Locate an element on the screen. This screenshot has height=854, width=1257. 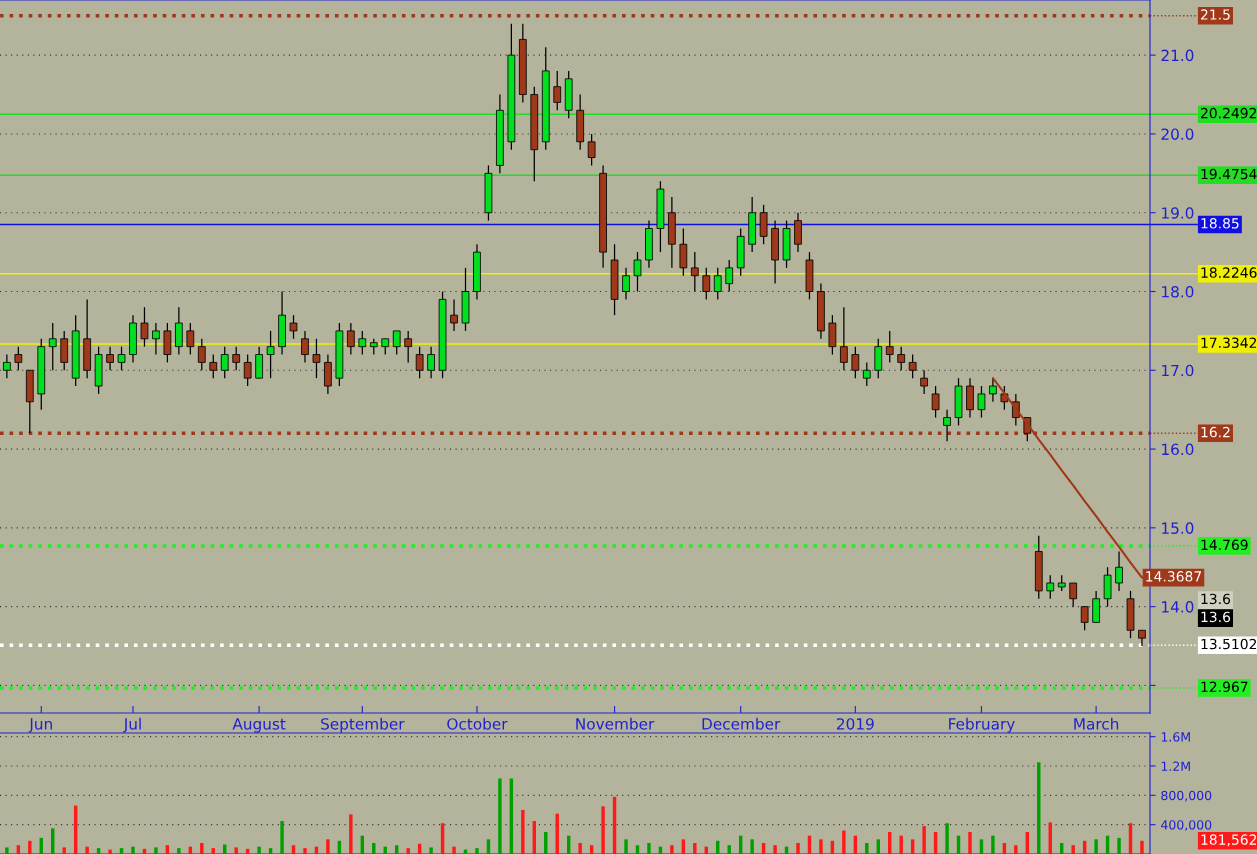
ref-line-label: 13.5102 is located at coordinates (1229, 644).